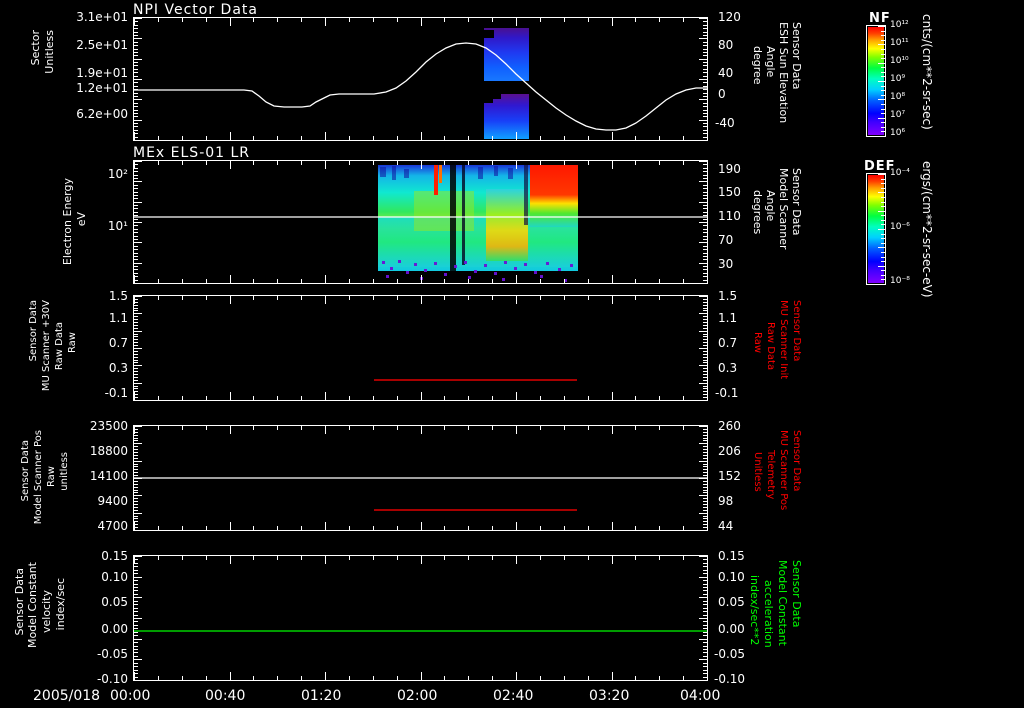  I want to click on nf-colorbar, so click(876, 81).